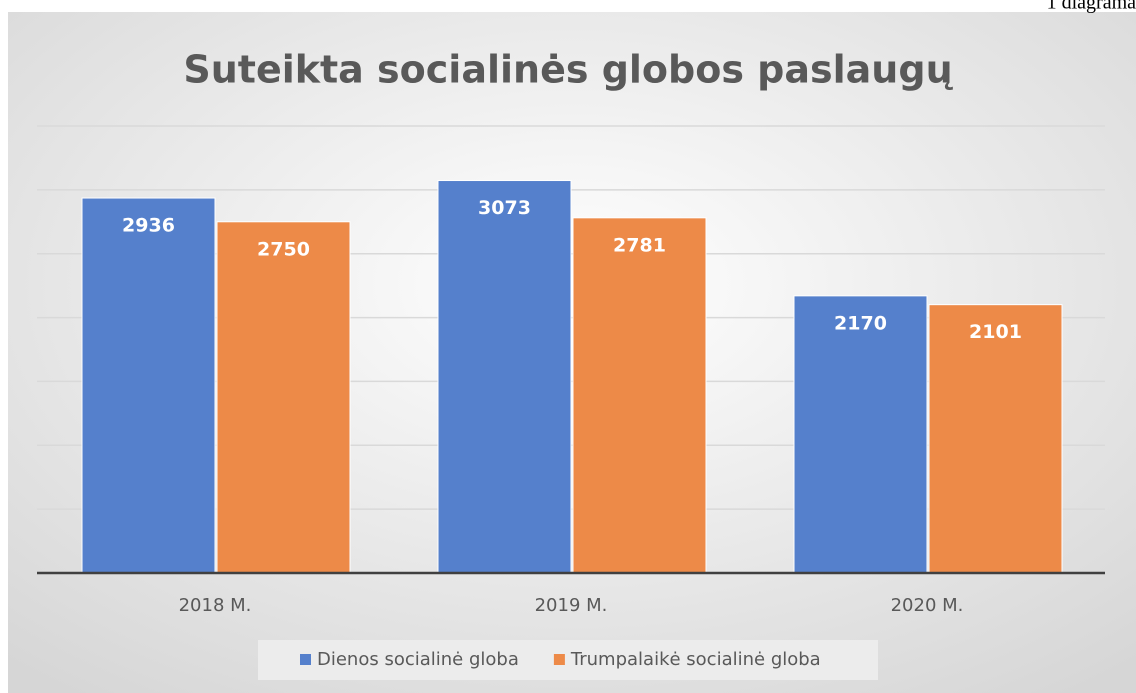  Describe the element at coordinates (1091, 7) in the screenshot. I see `annotation: 1 diagrama` at that location.